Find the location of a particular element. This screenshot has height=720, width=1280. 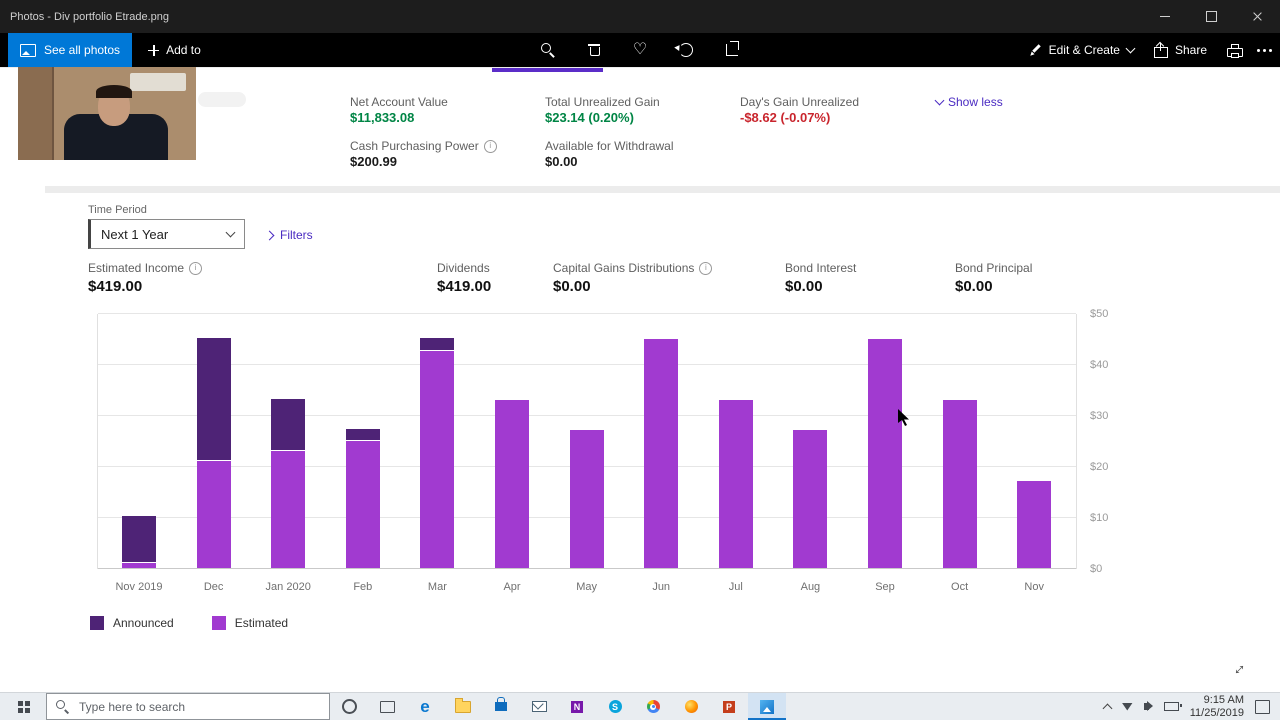

taskbar-search is located at coordinates (188, 706).